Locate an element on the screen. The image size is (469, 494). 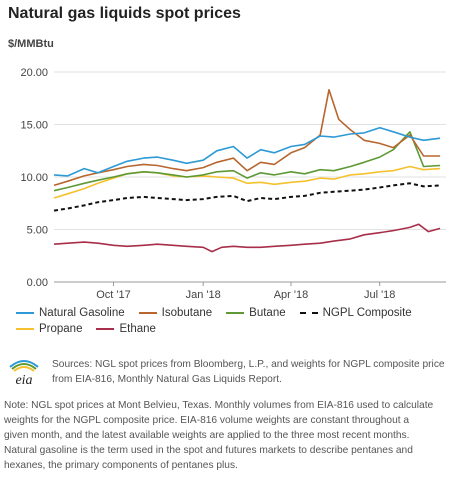
y-tick-label: 0.00 is located at coordinates (37, 283).